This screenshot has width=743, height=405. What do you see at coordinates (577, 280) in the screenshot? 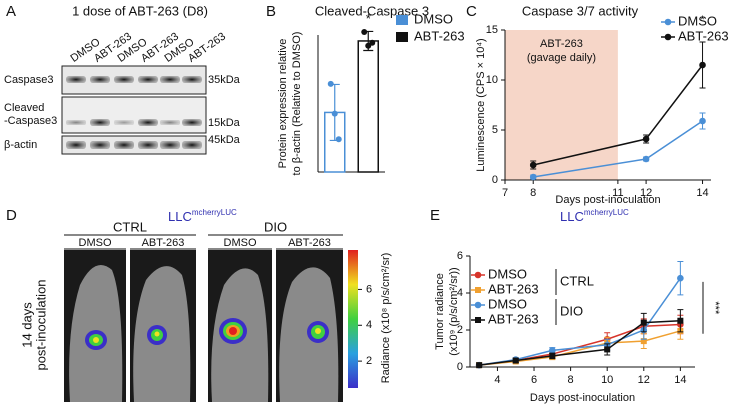
I see `legend-group: CTRL` at bounding box center [577, 280].